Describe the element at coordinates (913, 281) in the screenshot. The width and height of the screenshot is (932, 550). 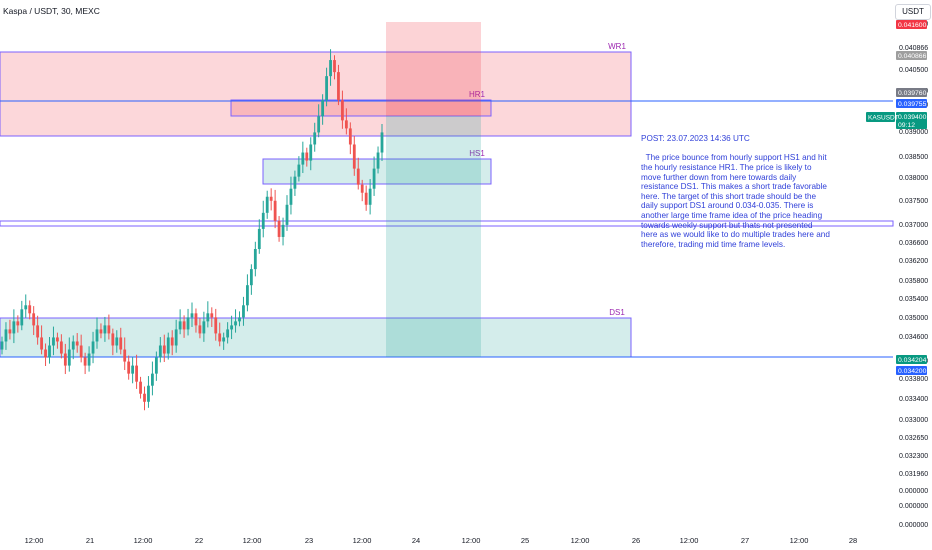
I see `y-tick-label: 0.035800` at that location.